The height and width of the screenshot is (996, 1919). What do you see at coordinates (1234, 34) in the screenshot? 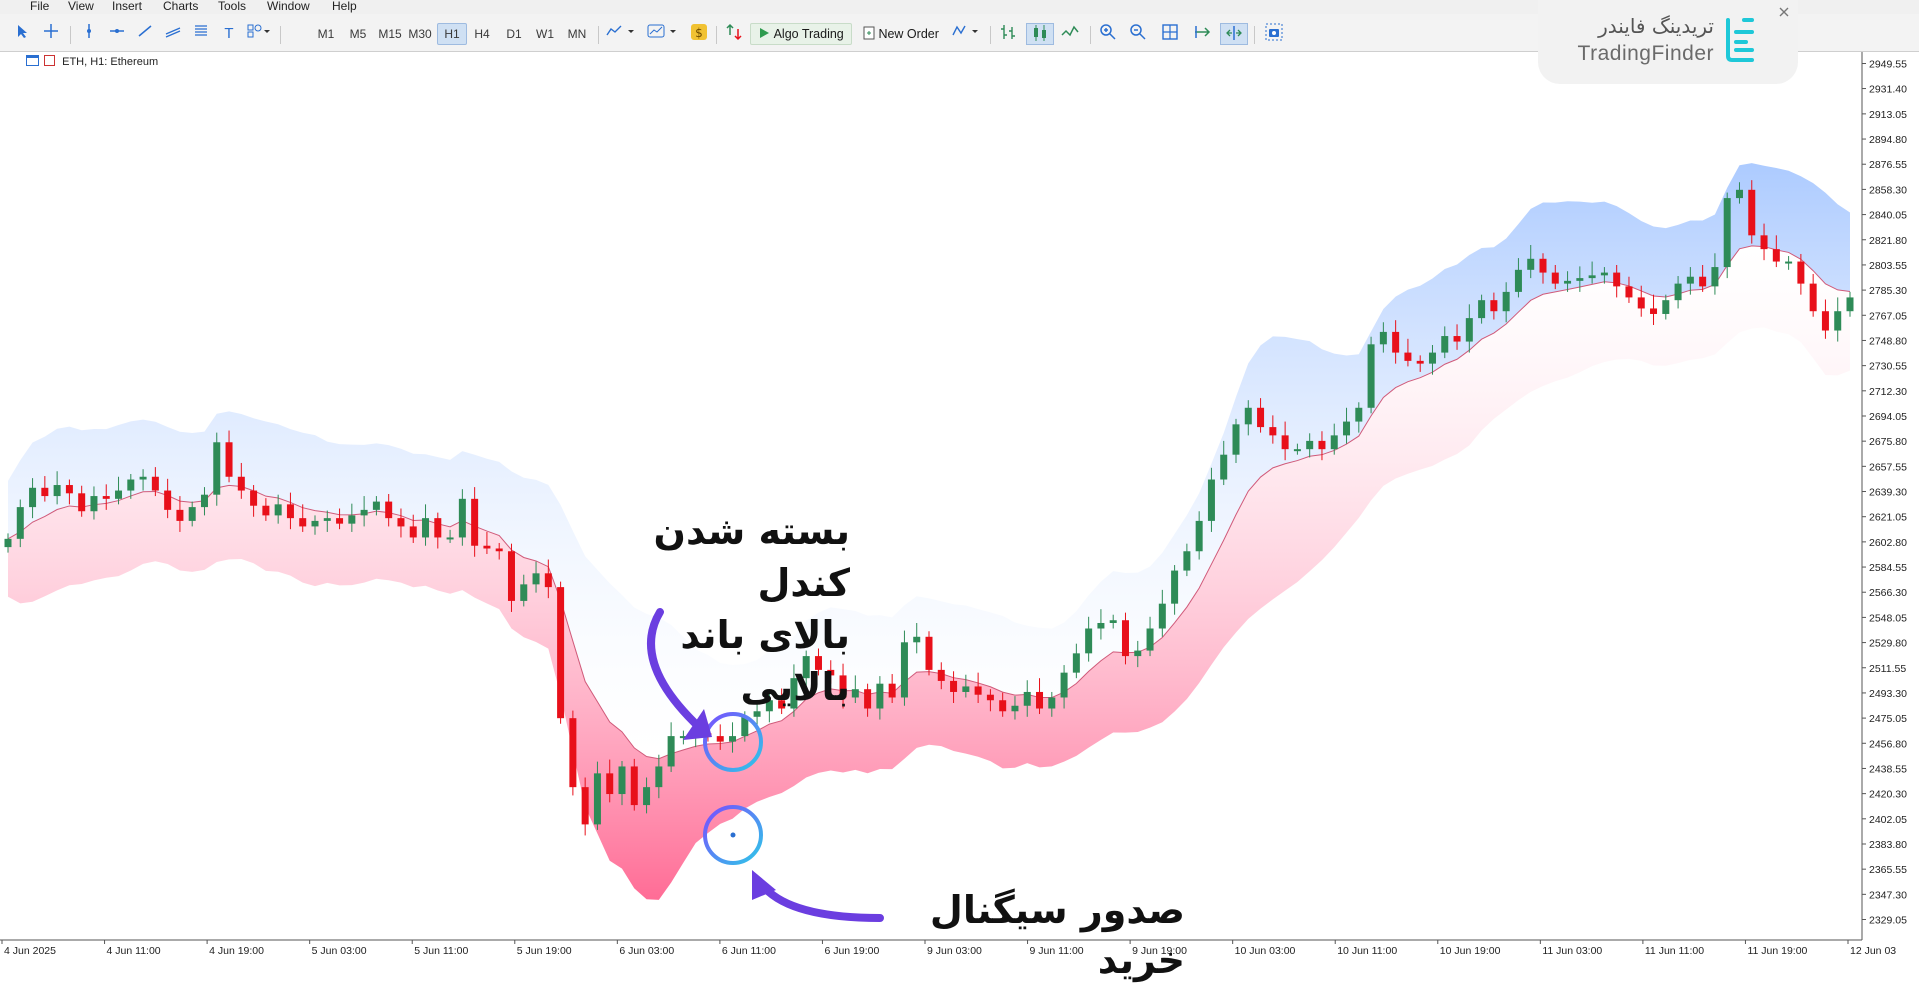
I see `chart-shift-icon` at bounding box center [1234, 34].